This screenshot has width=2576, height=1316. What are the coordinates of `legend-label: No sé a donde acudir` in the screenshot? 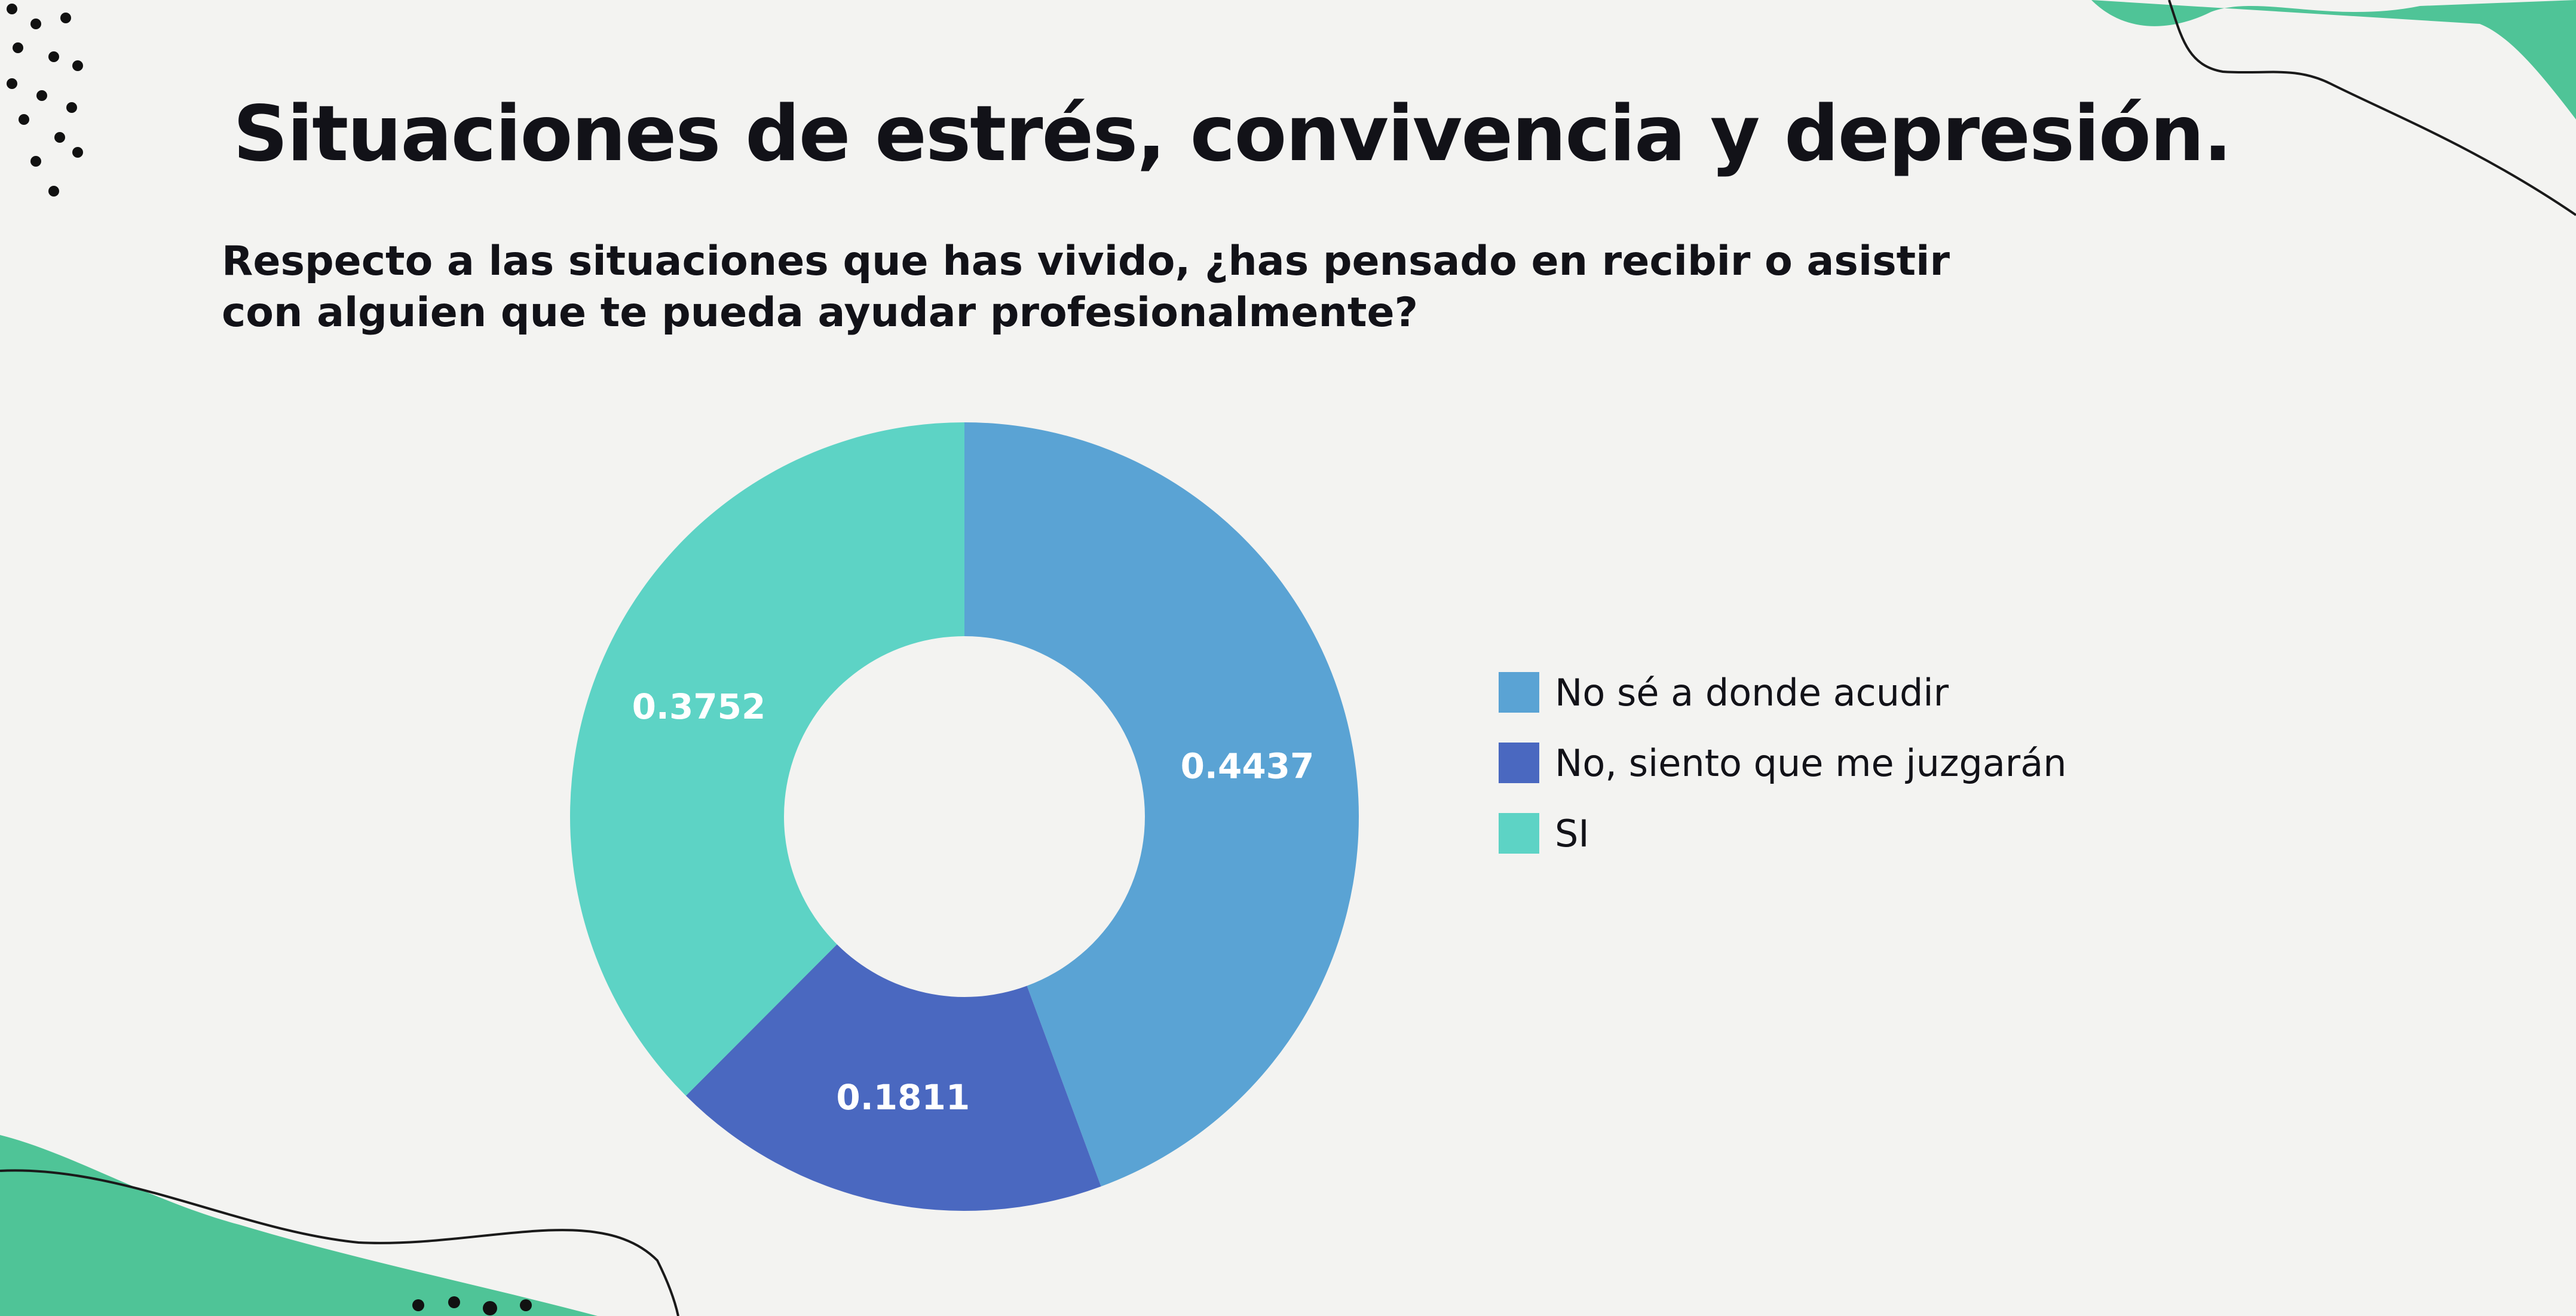 It's located at (1752, 692).